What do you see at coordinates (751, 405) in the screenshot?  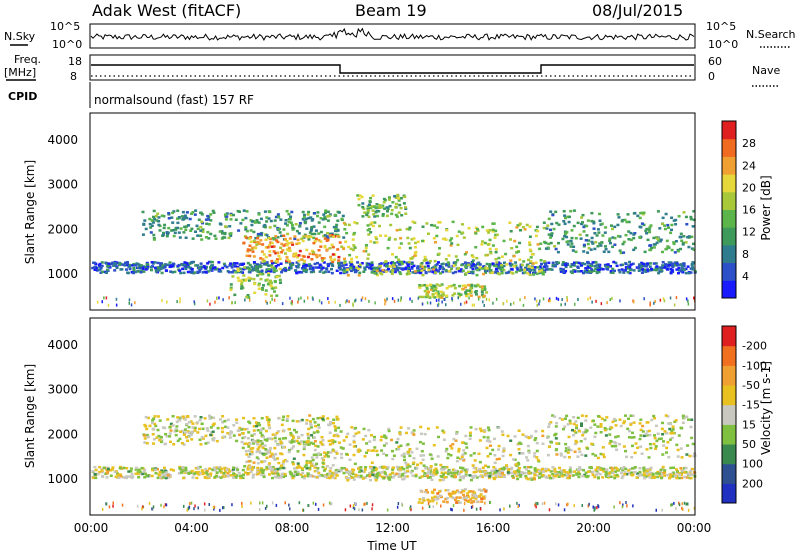 I see `colorbar-tick: -15` at bounding box center [751, 405].